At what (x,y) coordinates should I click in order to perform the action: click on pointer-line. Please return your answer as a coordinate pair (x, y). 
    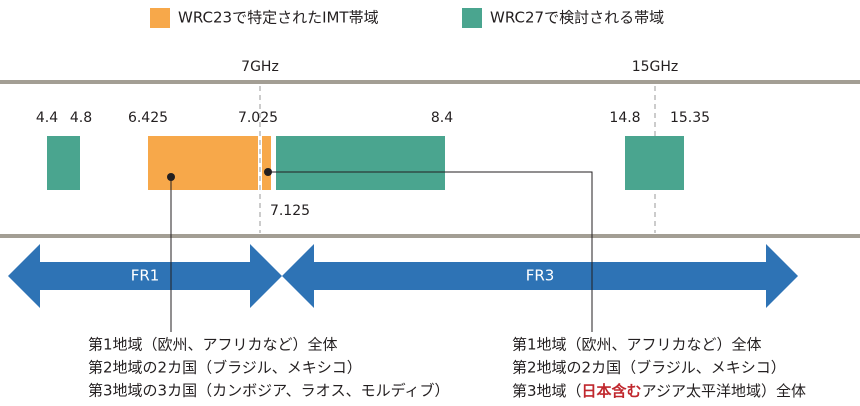
    Looking at the image, I should click on (430, 251).